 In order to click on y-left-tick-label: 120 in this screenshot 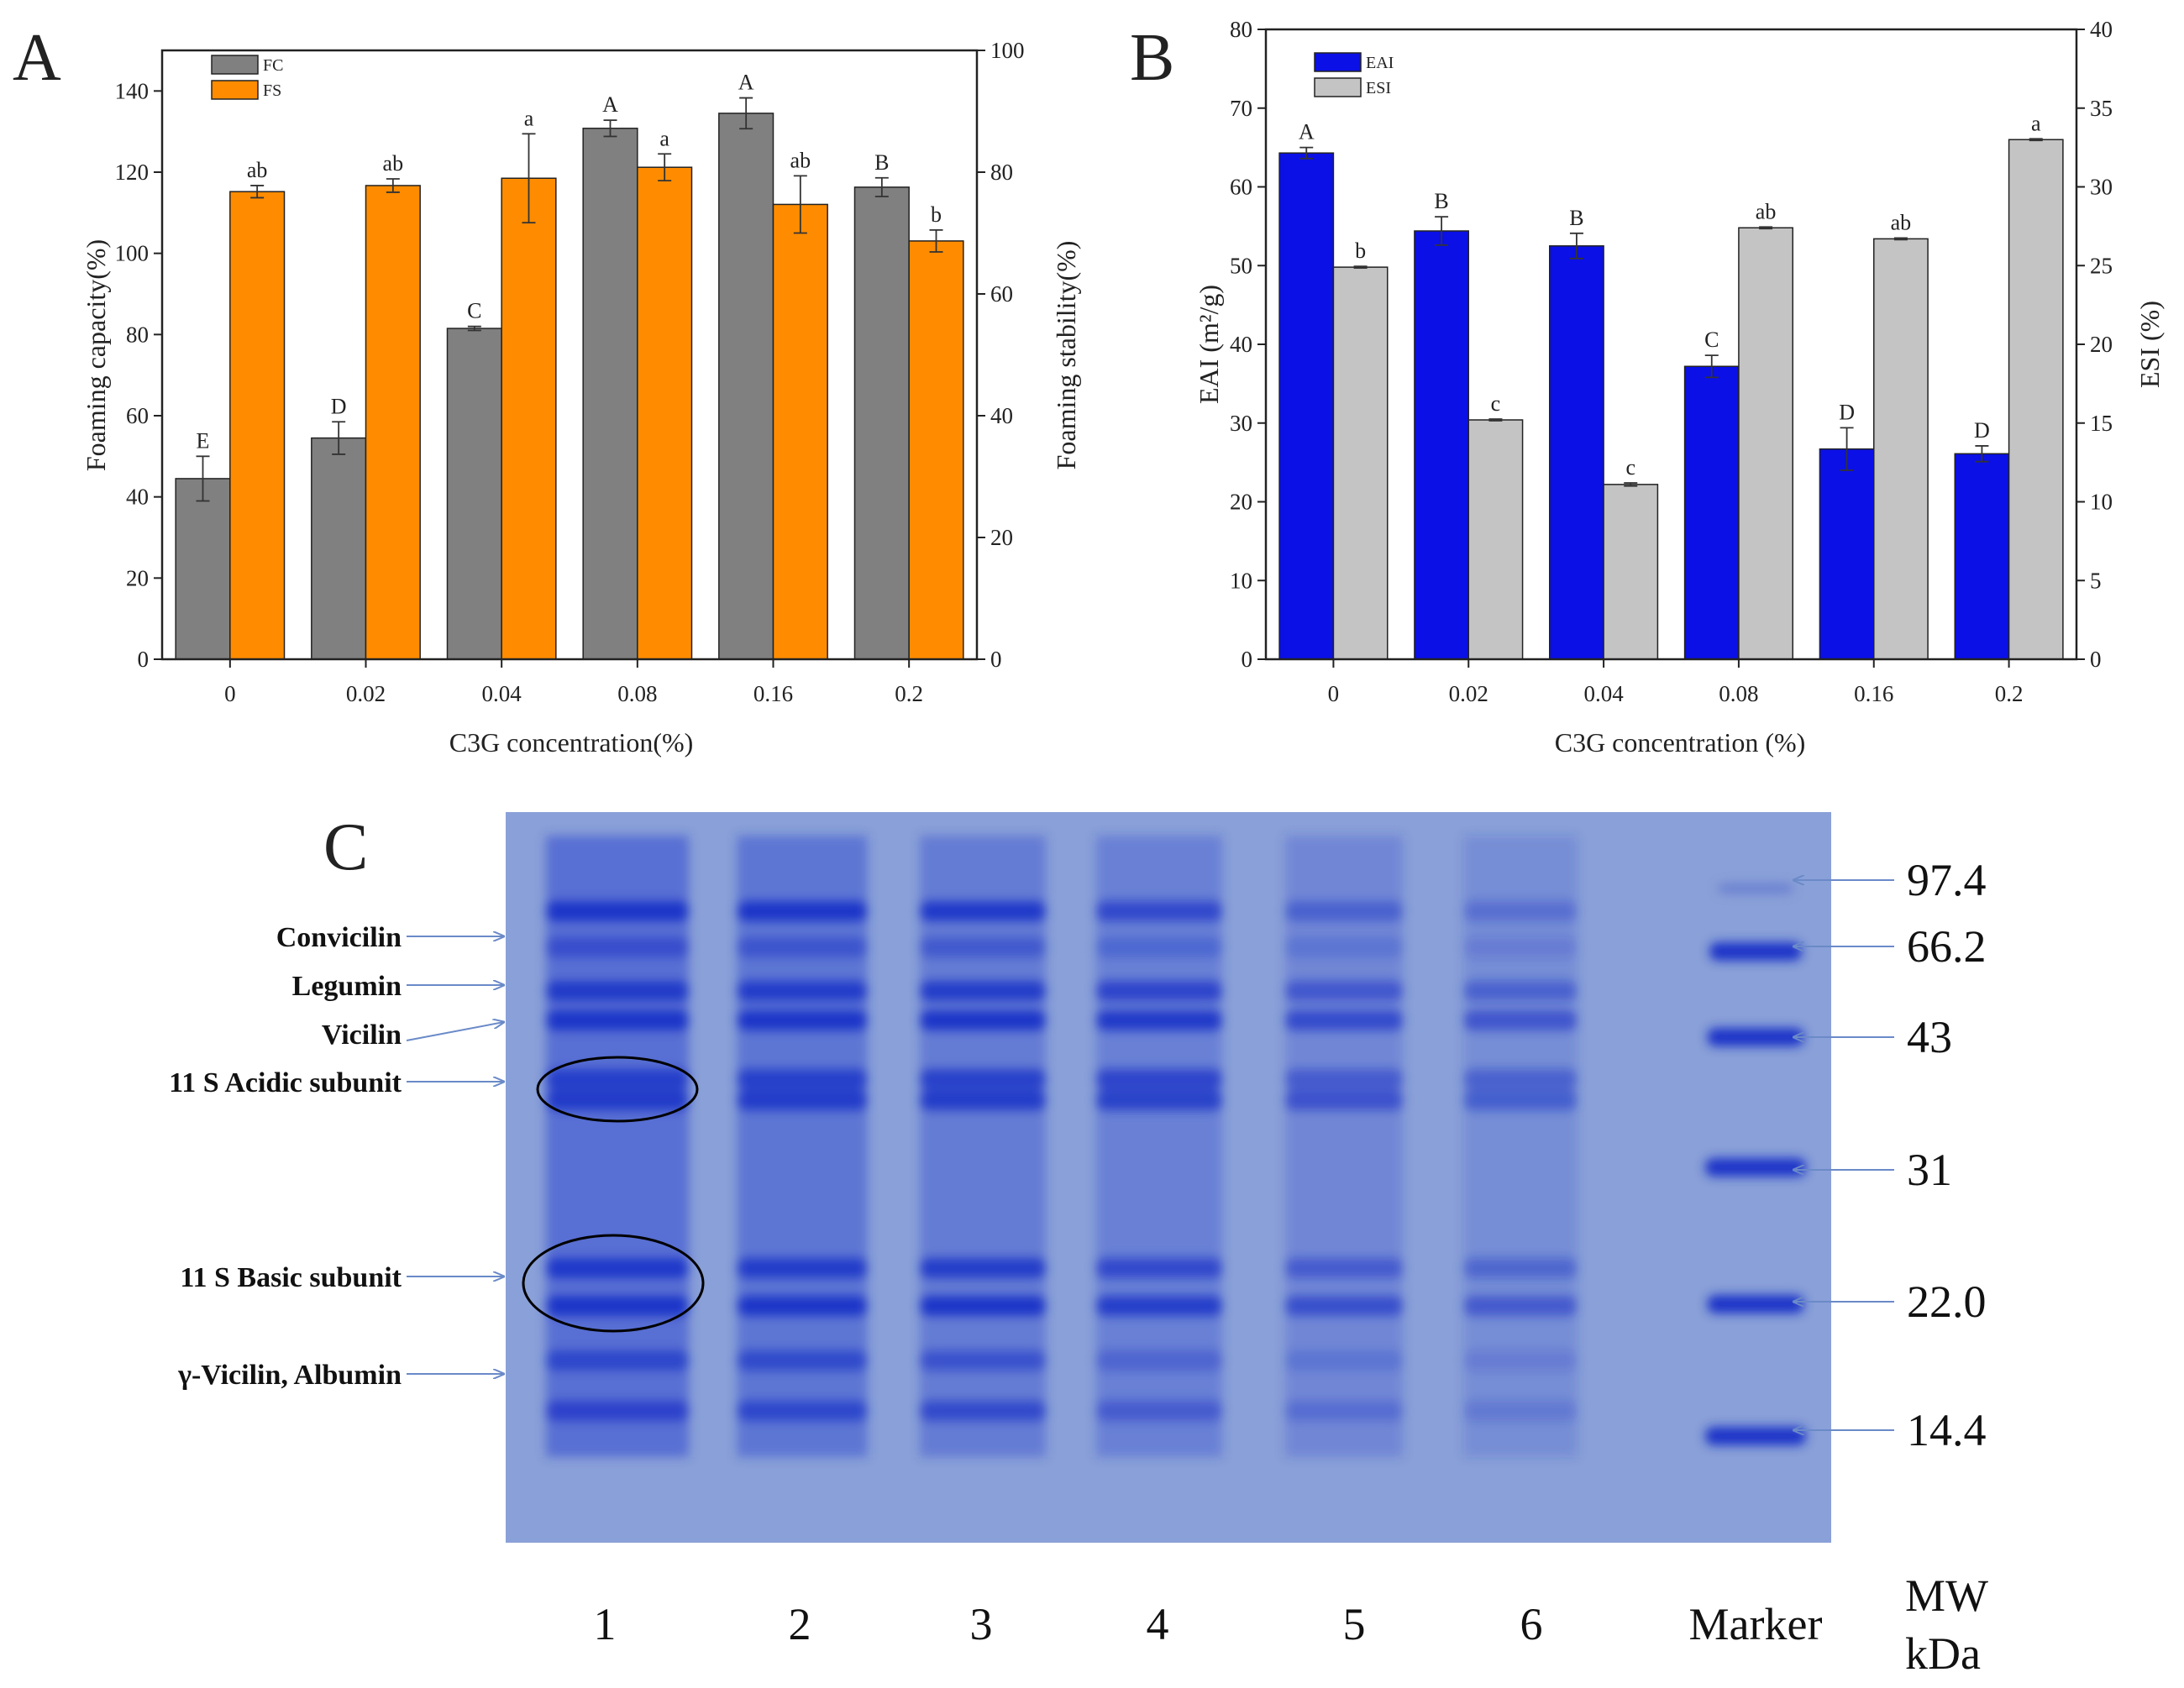, I will do `click(132, 172)`.